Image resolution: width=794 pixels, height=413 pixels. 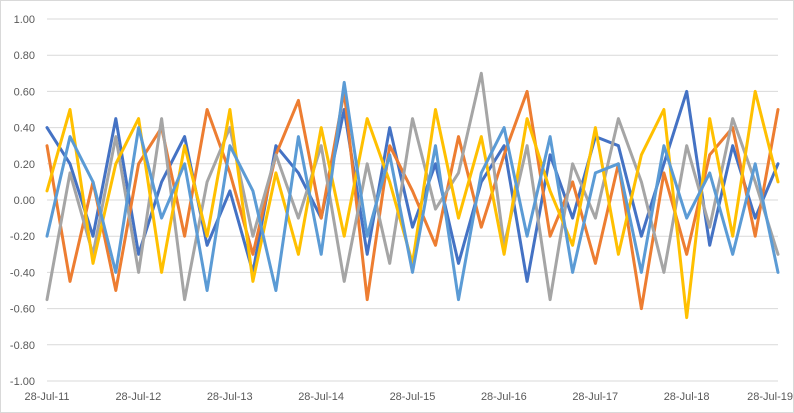 What do you see at coordinates (770, 397) in the screenshot?
I see `x-tick-label: 28-Jul-19` at bounding box center [770, 397].